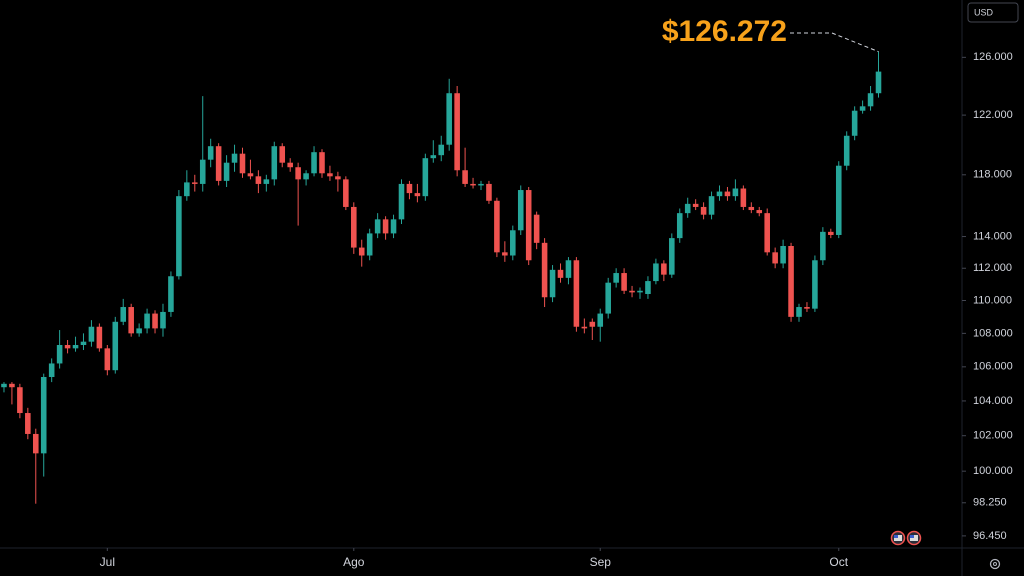 The image size is (1024, 576). I want to click on currency-button, so click(993, 12).